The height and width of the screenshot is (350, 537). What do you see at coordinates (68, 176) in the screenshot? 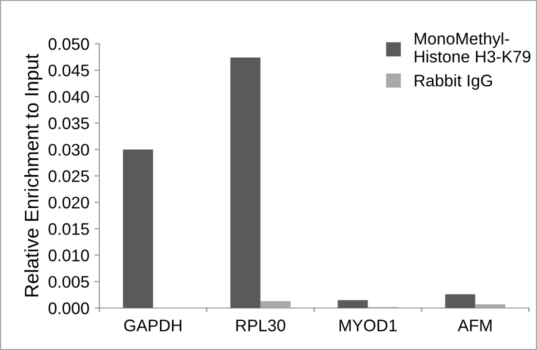
I see `y-tick-label: 0.025` at bounding box center [68, 176].